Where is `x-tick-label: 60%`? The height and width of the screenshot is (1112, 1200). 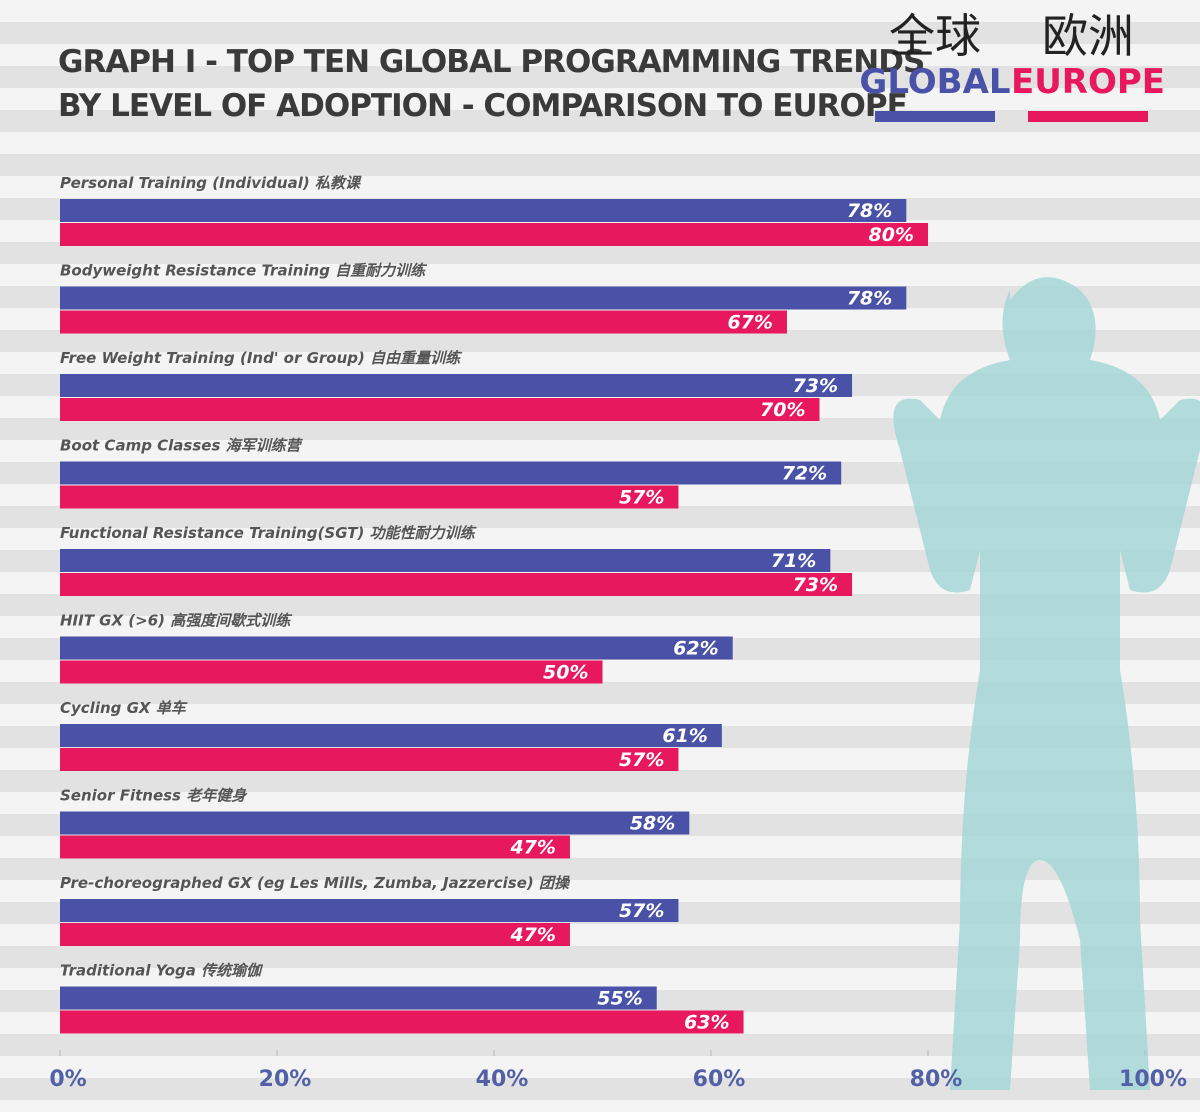 x-tick-label: 60% is located at coordinates (719, 1079).